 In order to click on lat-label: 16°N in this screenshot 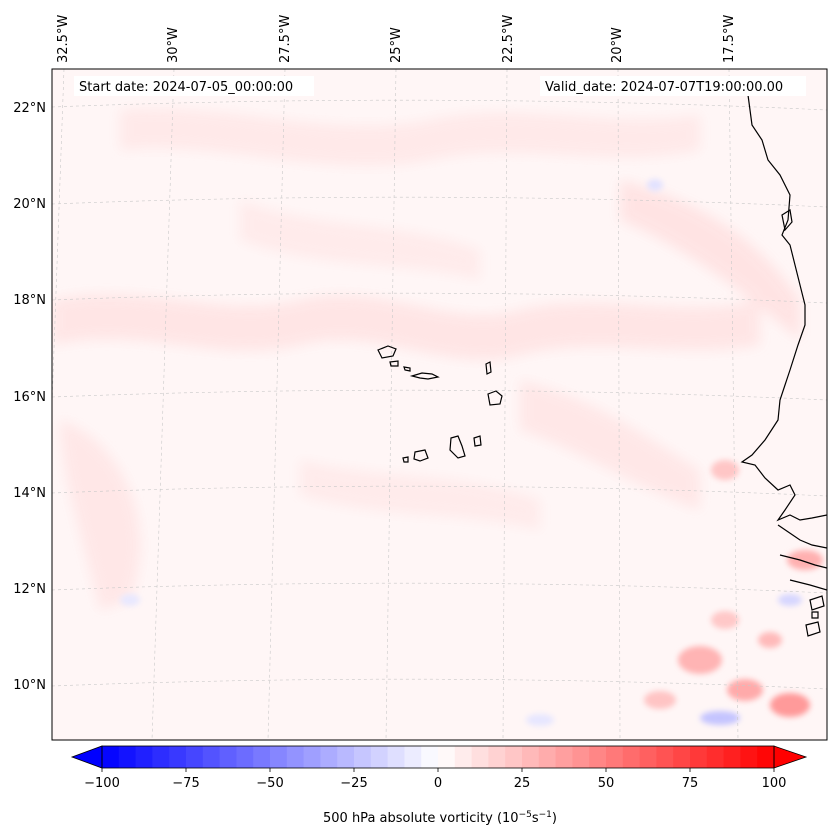, I will do `click(29, 397)`.